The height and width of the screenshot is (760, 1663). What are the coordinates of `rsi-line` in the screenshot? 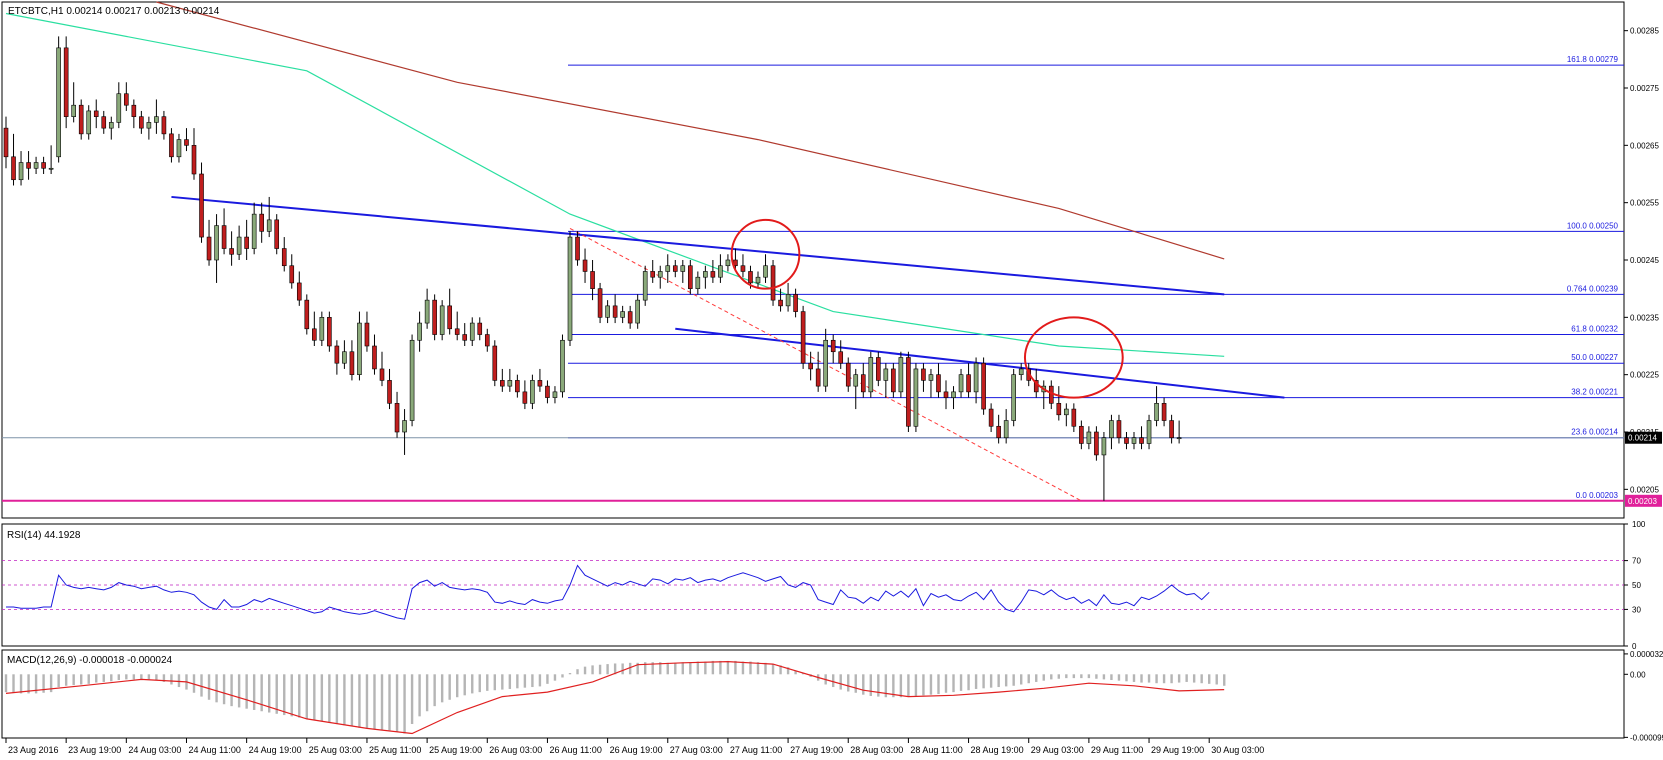 It's located at (608, 592).